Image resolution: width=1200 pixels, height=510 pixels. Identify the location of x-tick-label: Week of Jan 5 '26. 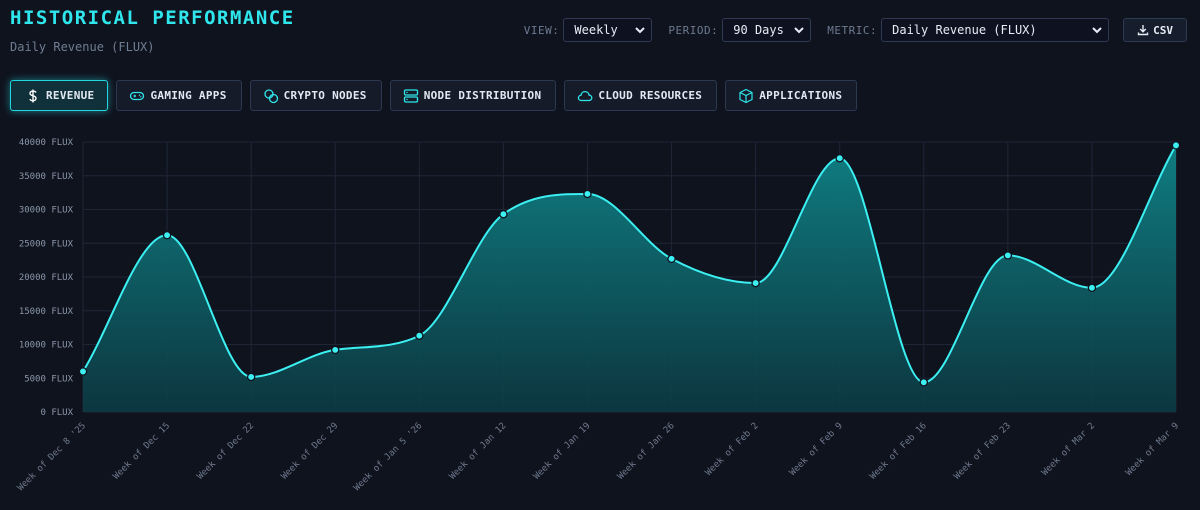
(388, 457).